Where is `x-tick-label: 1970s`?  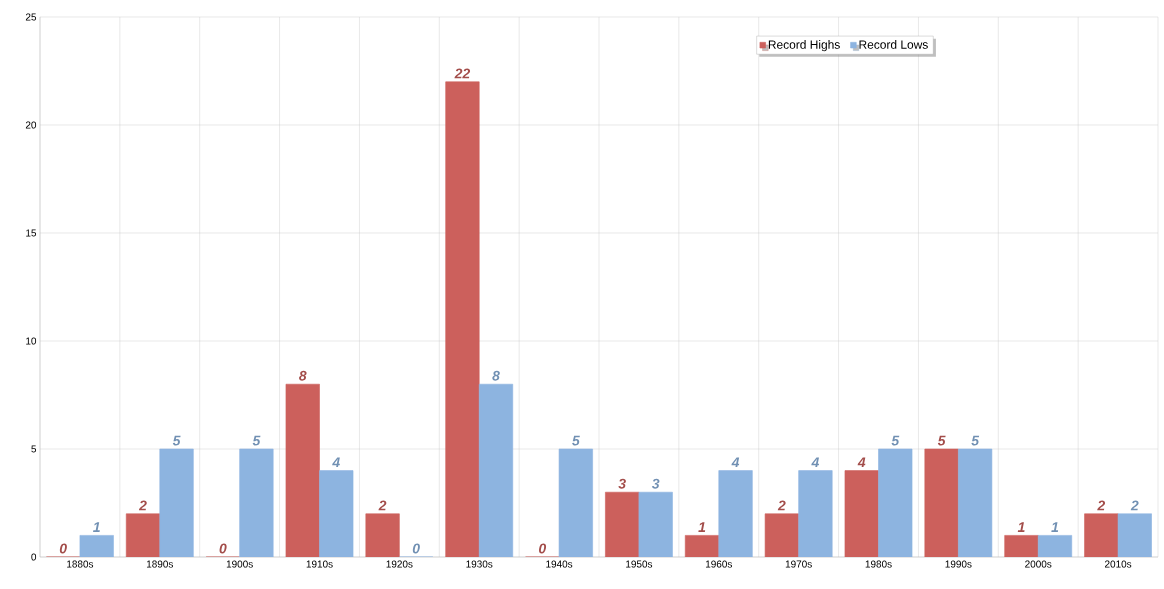 x-tick-label: 1970s is located at coordinates (798, 564).